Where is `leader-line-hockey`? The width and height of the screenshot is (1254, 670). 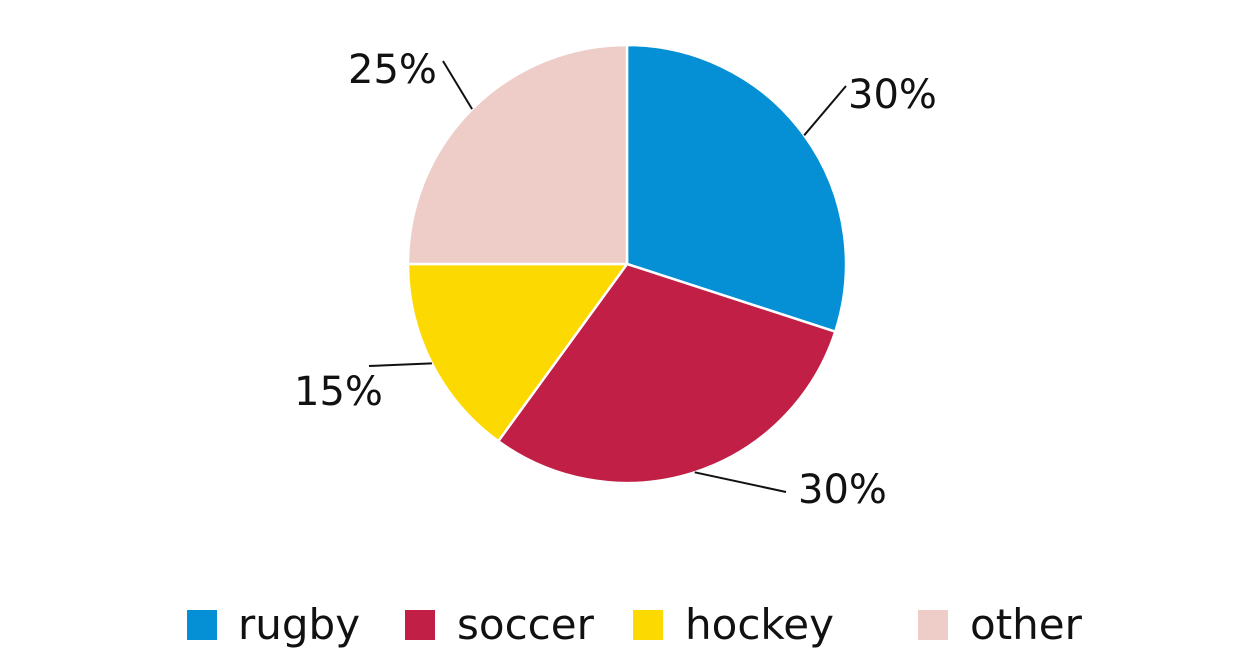
leader-line-hockey is located at coordinates (400, 364).